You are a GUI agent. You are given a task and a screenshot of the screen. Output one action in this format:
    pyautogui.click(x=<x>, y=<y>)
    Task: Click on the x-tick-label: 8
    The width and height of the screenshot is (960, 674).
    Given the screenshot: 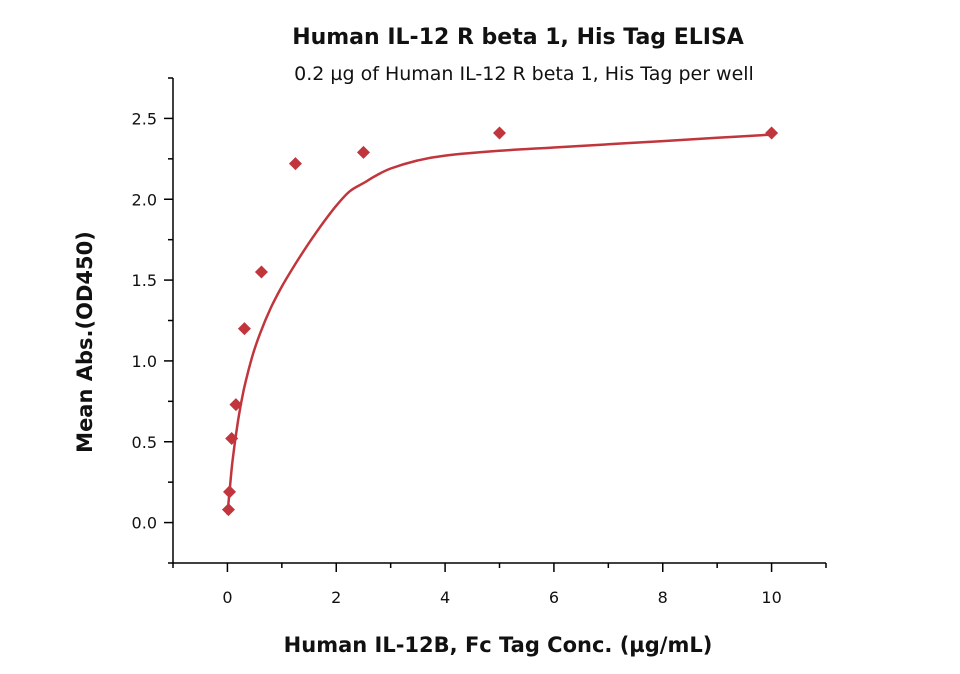 What is the action you would take?
    pyautogui.click(x=663, y=597)
    